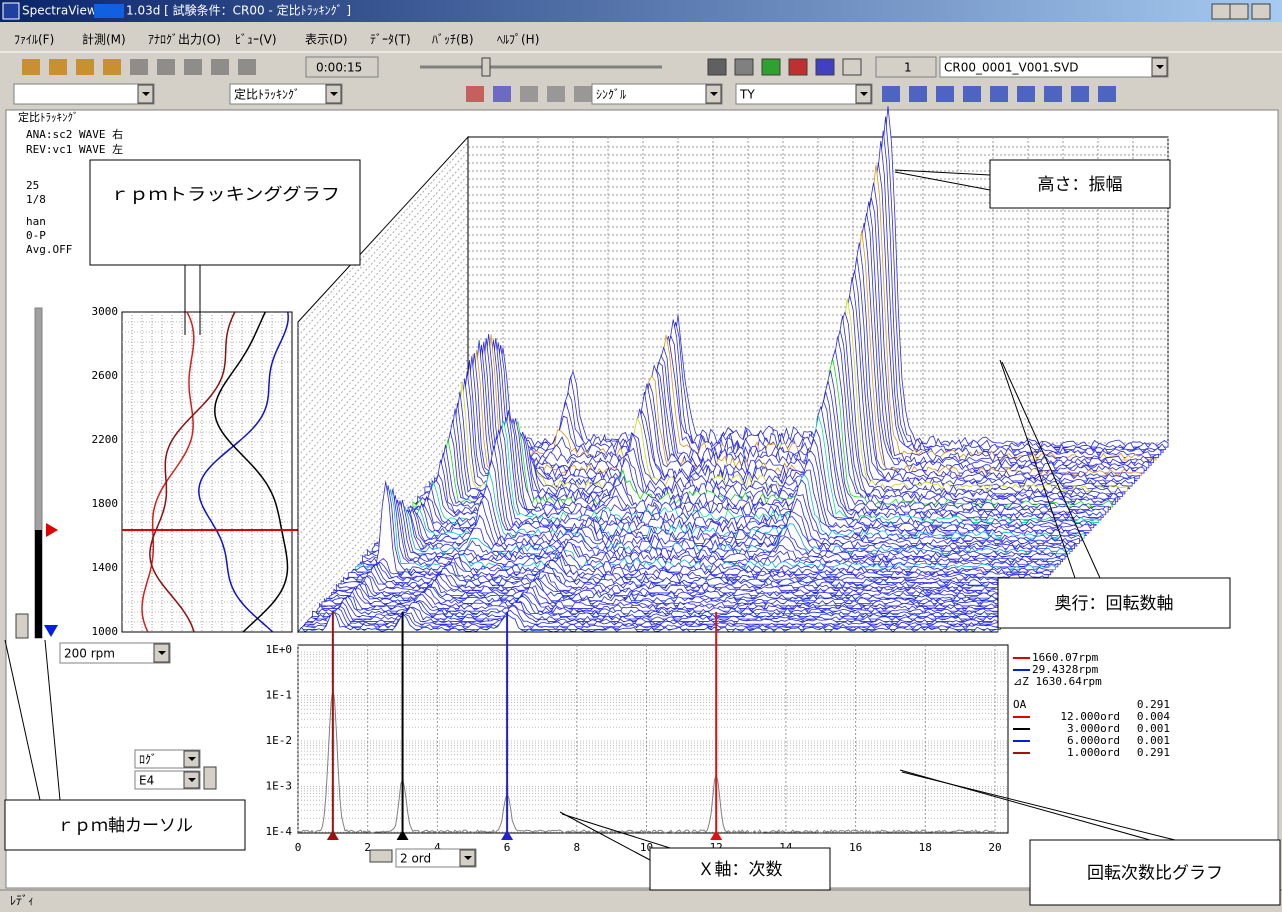 The image size is (1282, 912). What do you see at coordinates (148, 760) in the screenshot?
I see `scale-combo-text: ﾛｸﾞ` at bounding box center [148, 760].